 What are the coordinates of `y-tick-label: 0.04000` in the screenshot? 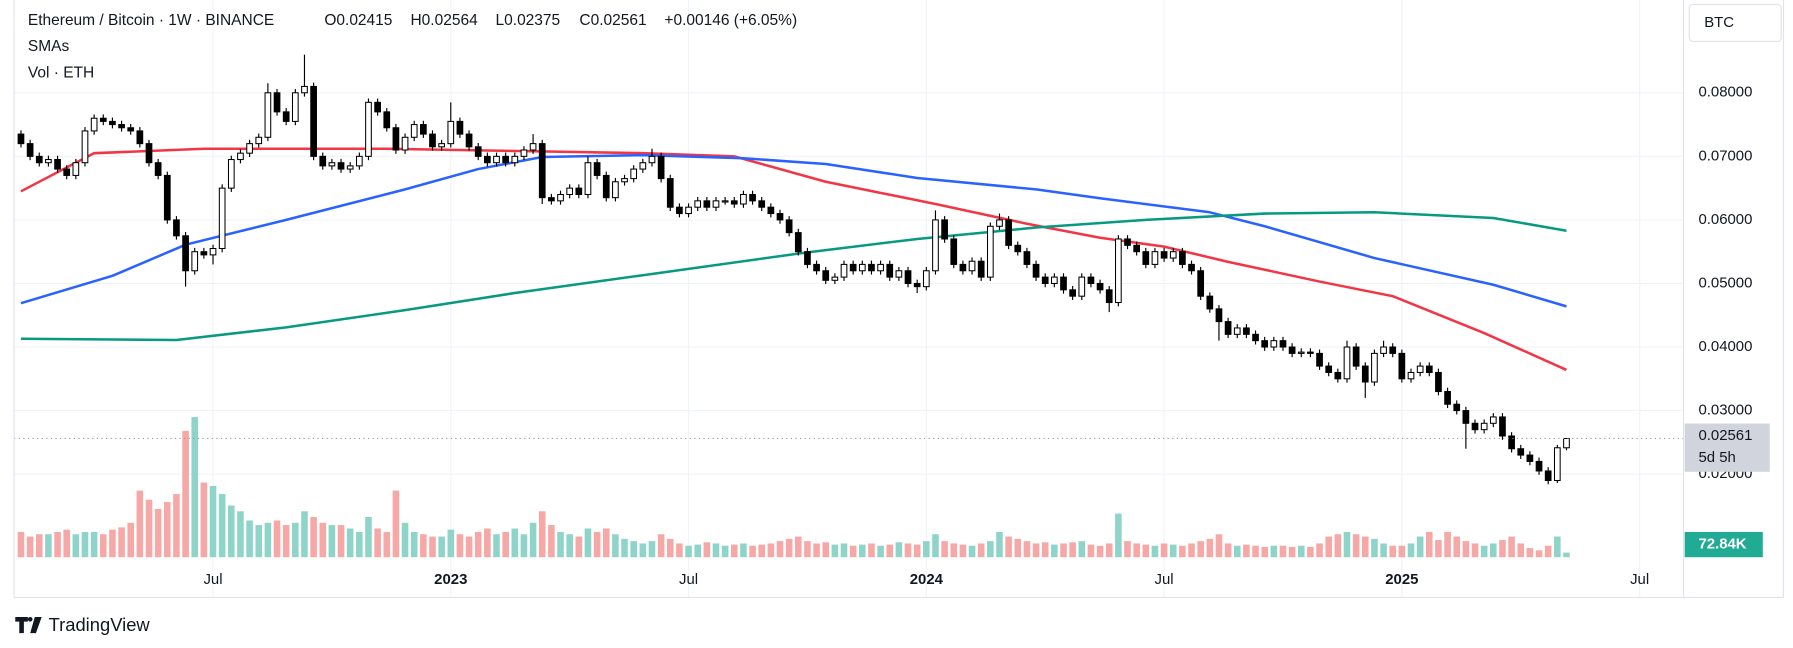 It's located at (1725, 346).